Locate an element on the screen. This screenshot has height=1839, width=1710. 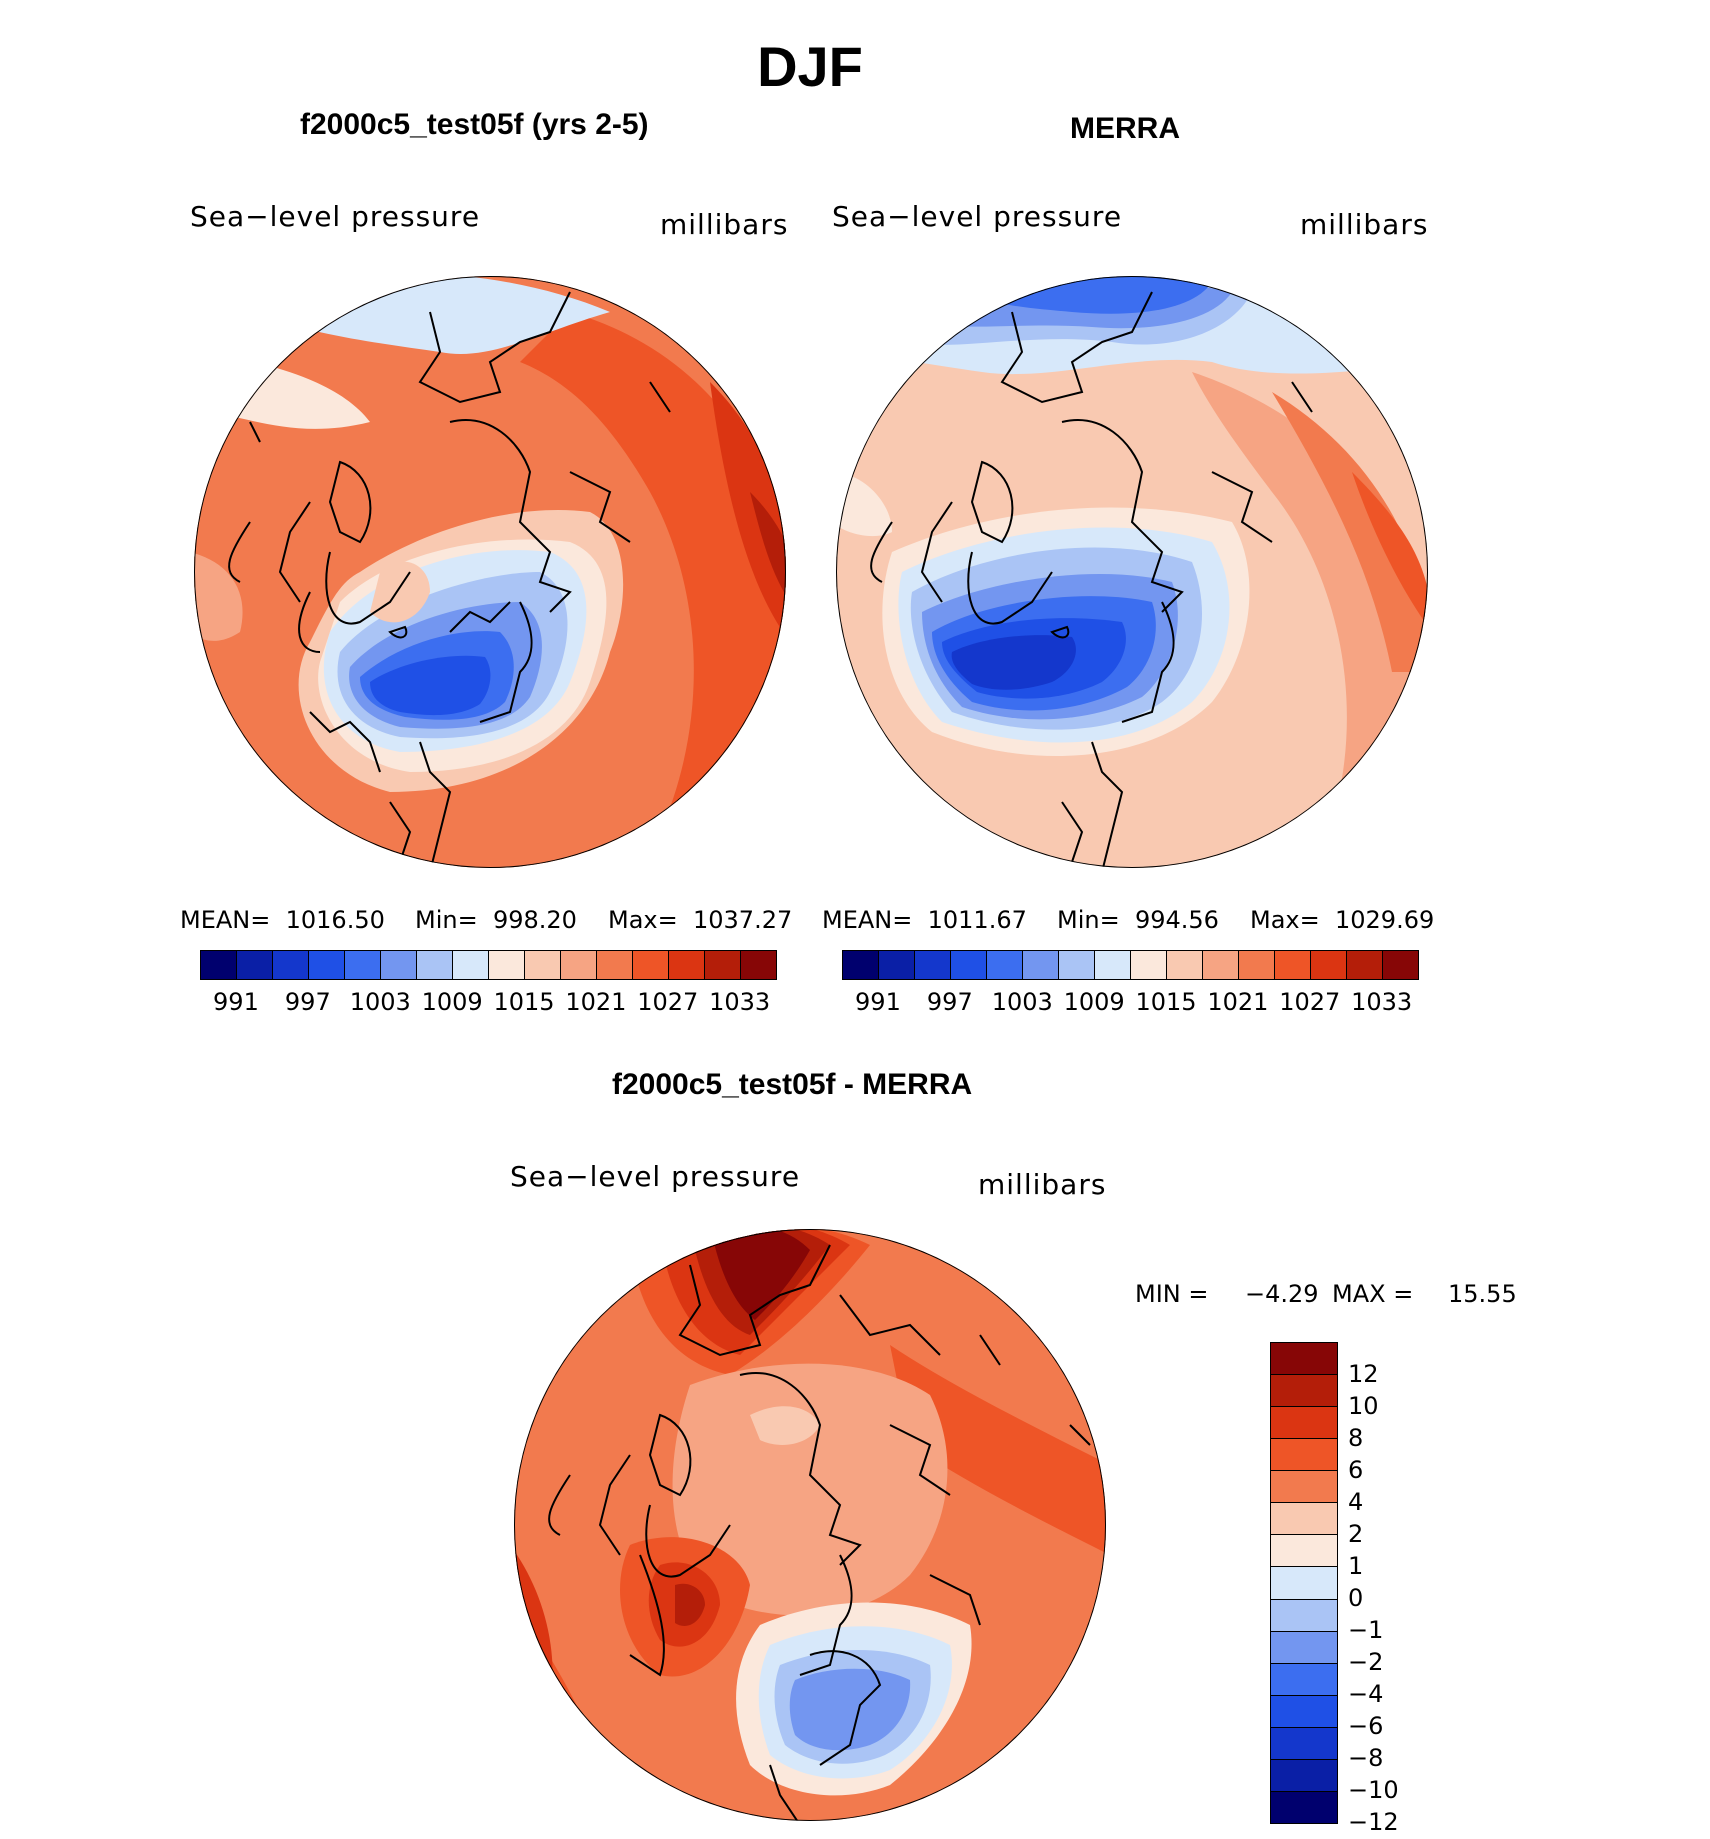
diff-max-value: 15.55 is located at coordinates (1482, 1294).